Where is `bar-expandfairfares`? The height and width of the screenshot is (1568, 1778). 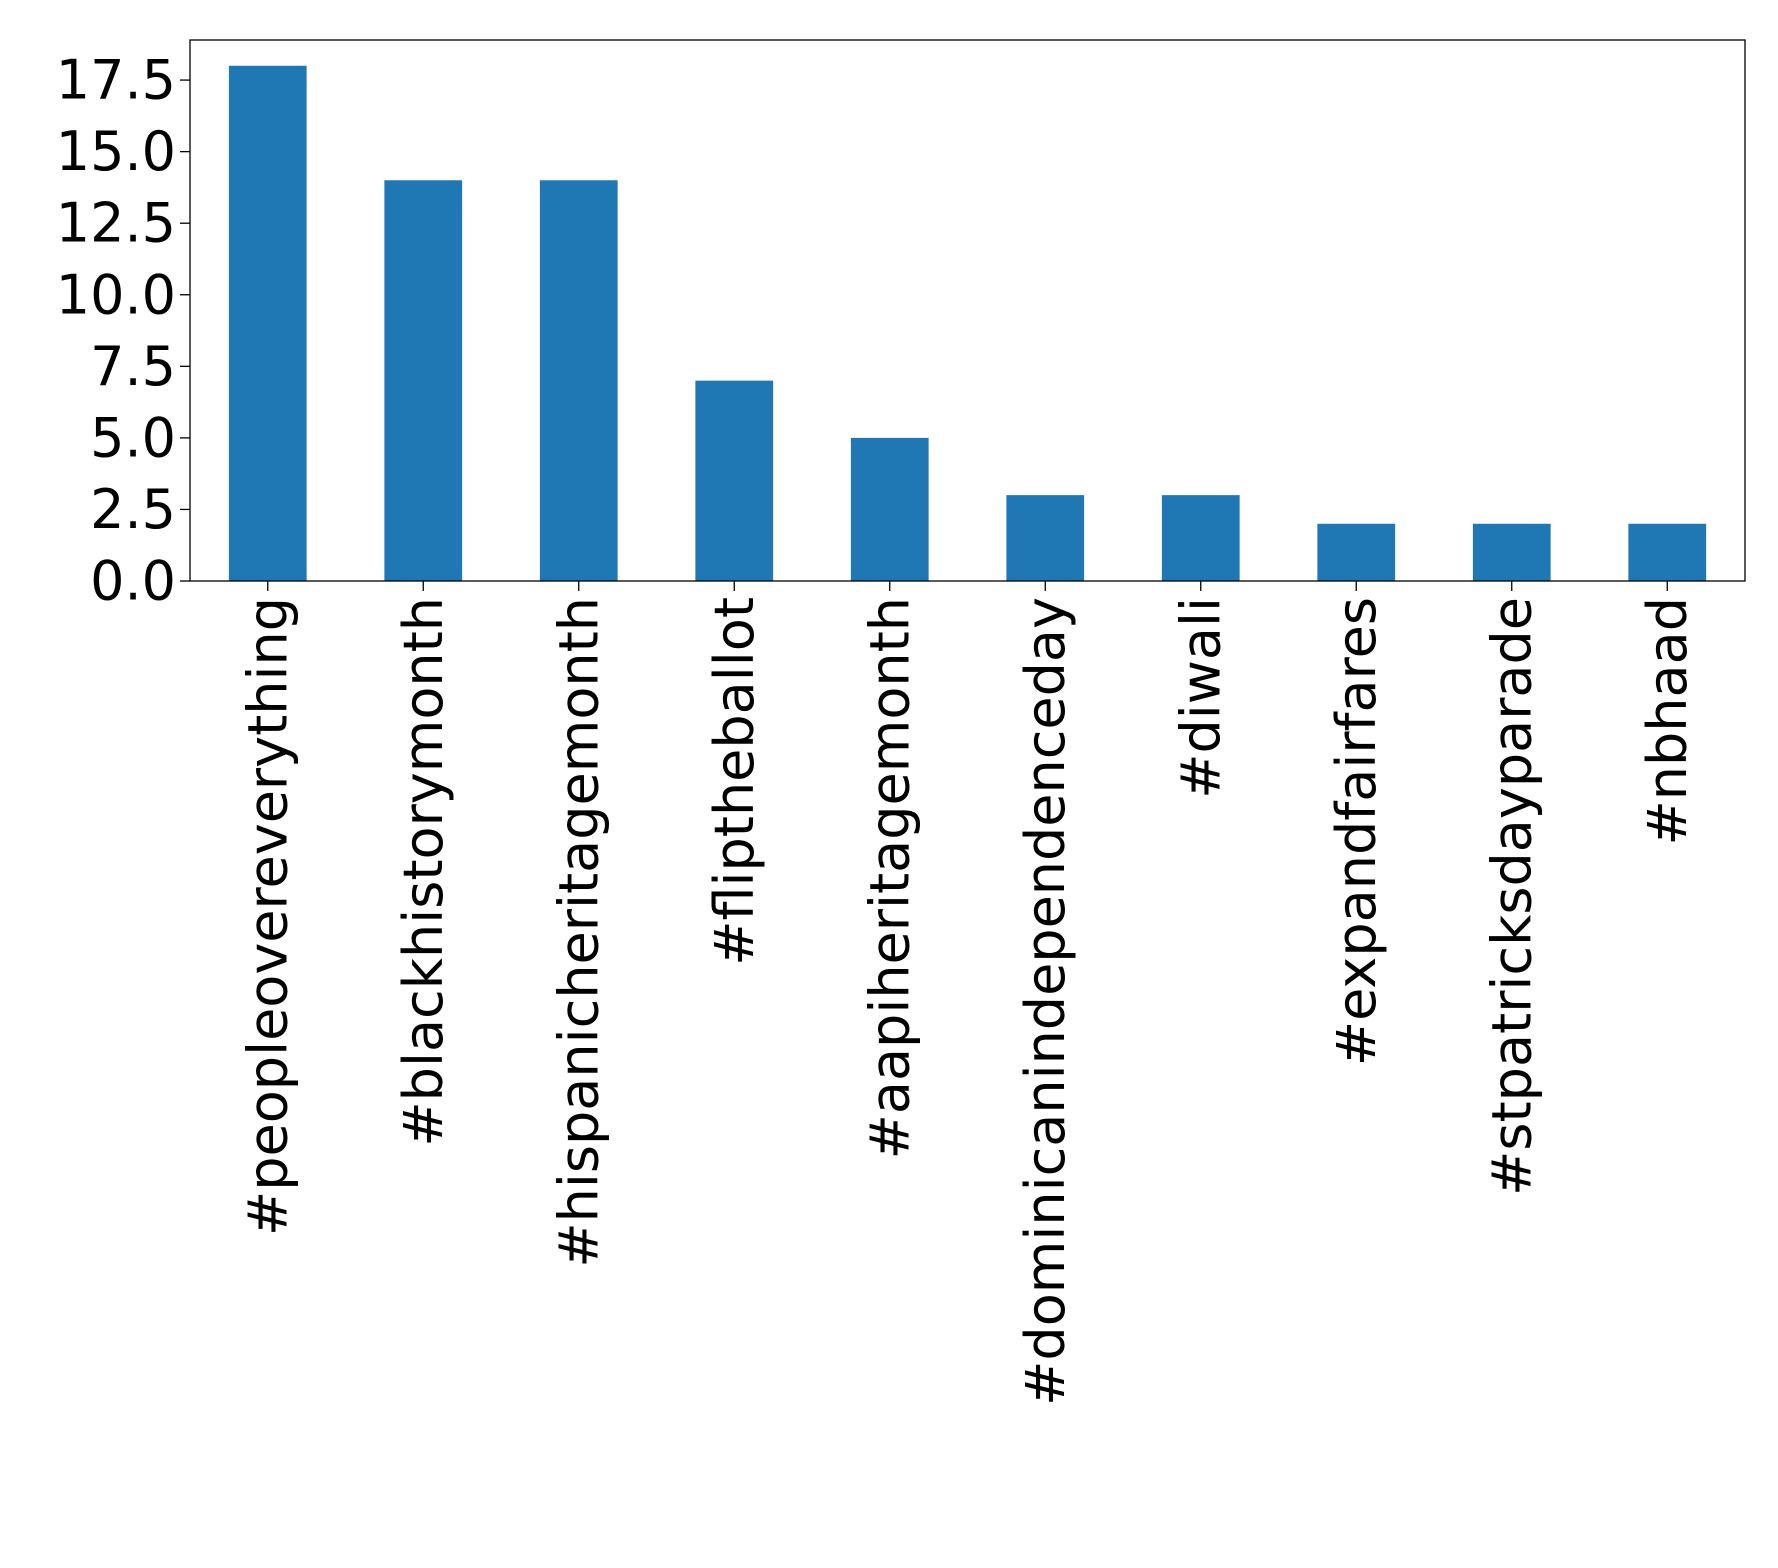
bar-expandfairfares is located at coordinates (1356, 552).